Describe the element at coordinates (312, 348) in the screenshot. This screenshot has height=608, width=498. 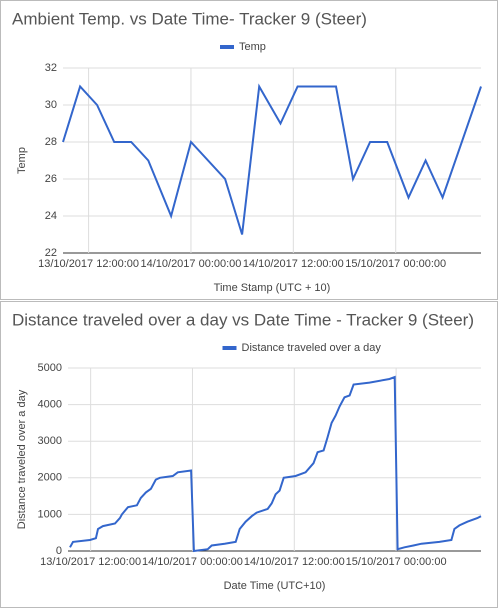
I see `legend-label: Distance traveled over a day` at that location.